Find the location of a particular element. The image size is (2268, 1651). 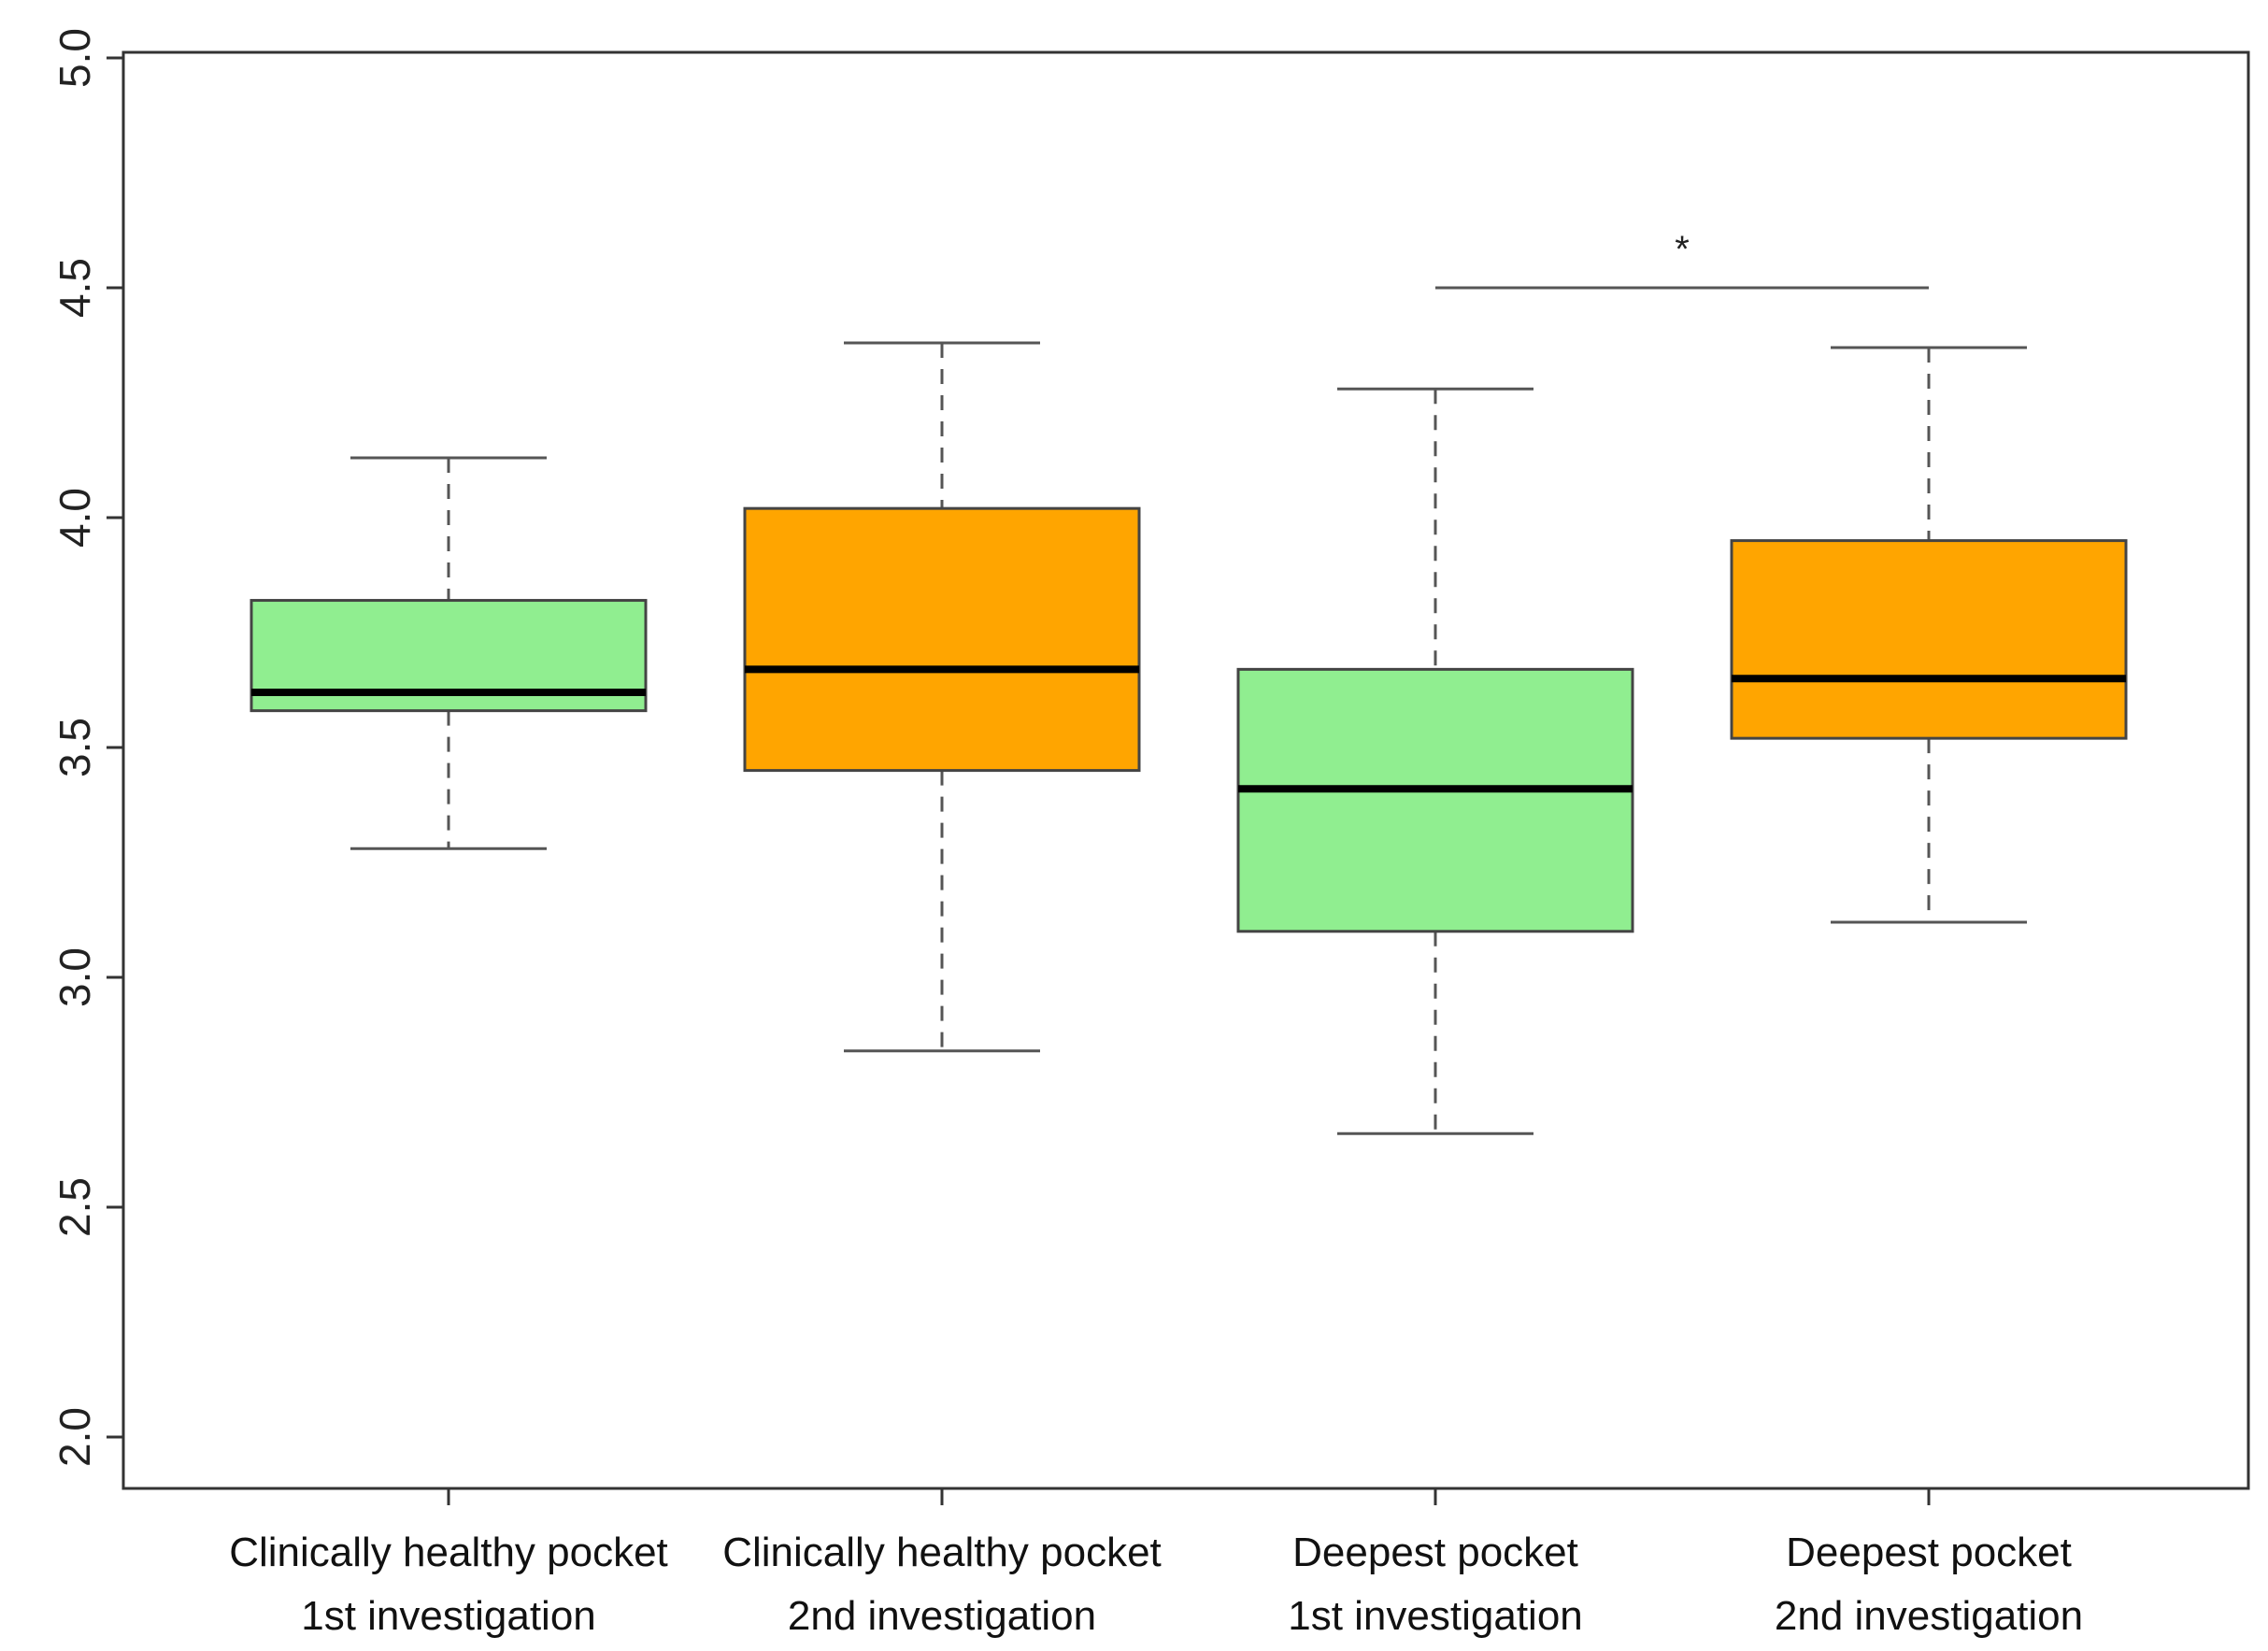

y-tick-label: 2.5 is located at coordinates (74, 1207).